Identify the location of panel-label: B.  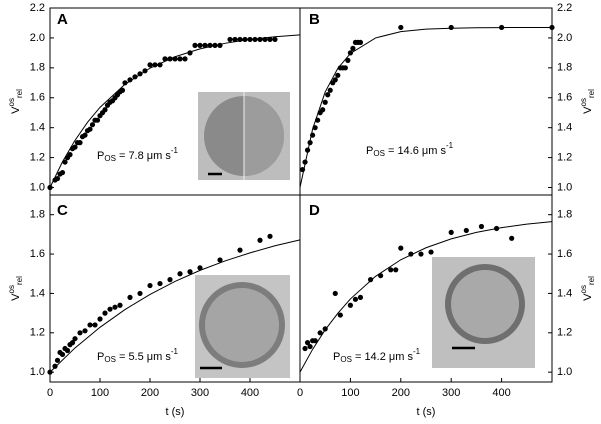
(314, 19).